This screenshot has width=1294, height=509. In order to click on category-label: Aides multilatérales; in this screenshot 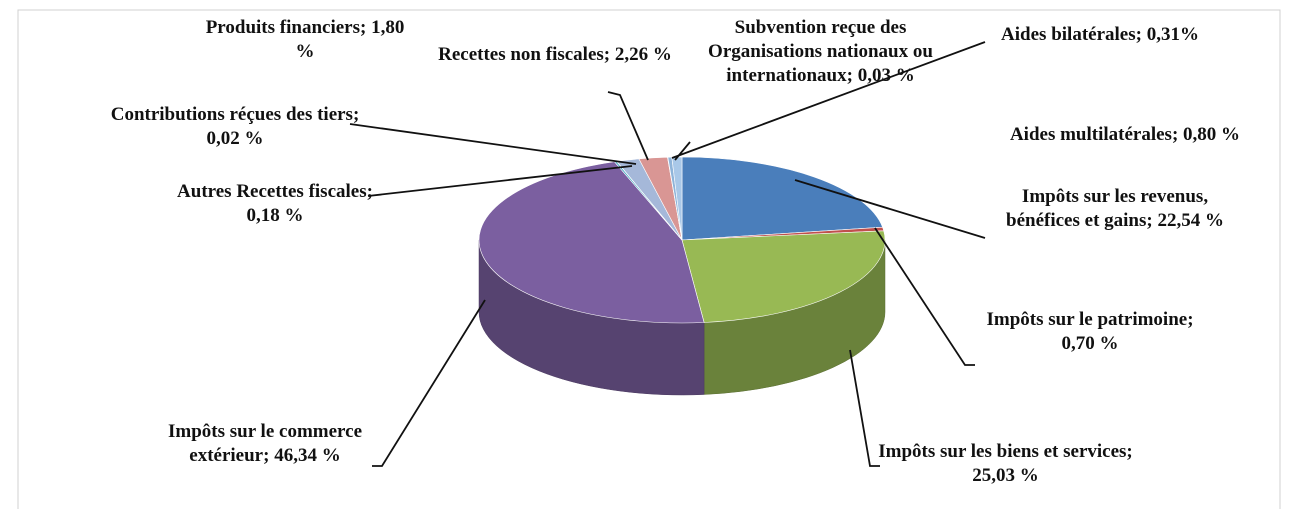, I will do `click(1094, 134)`.